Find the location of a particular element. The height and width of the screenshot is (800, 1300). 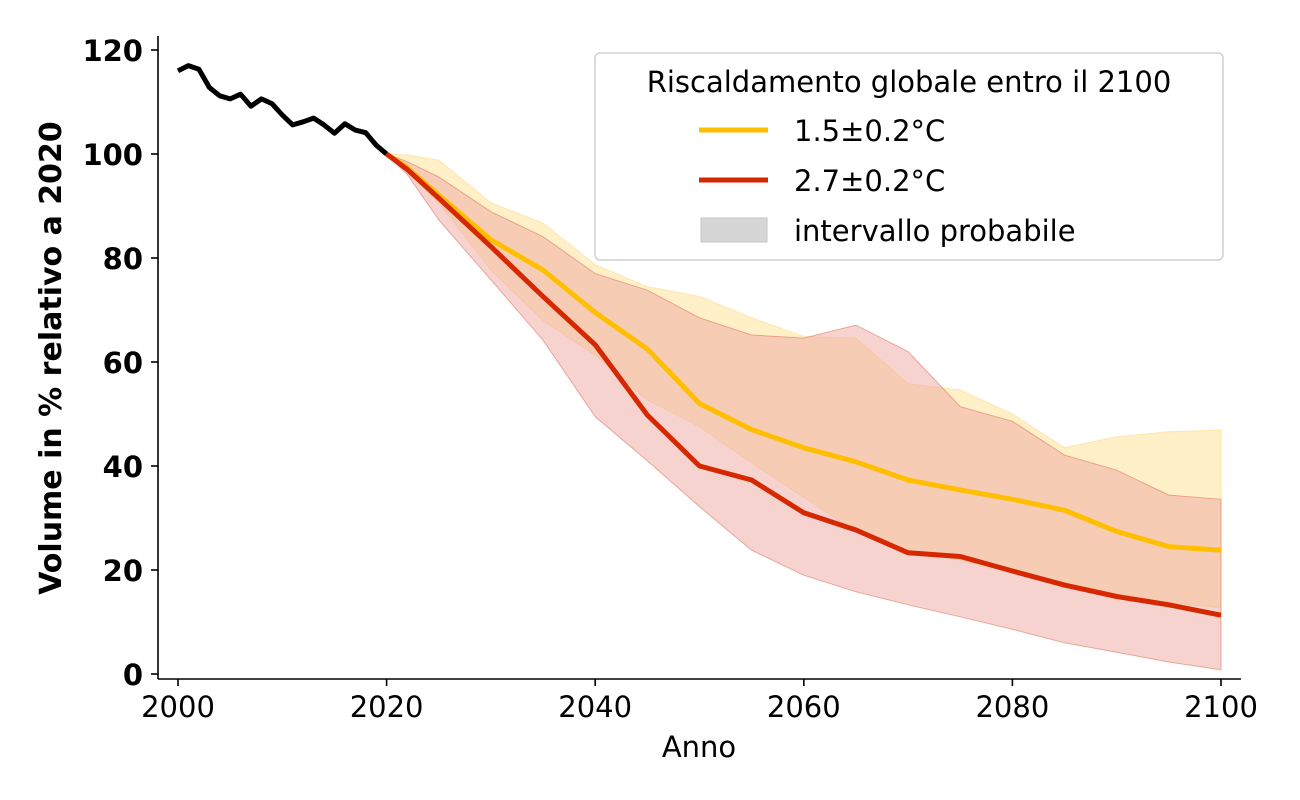

x-ticks: 2000 2020 2040 2060 2080 2100 is located at coordinates (699, 701).